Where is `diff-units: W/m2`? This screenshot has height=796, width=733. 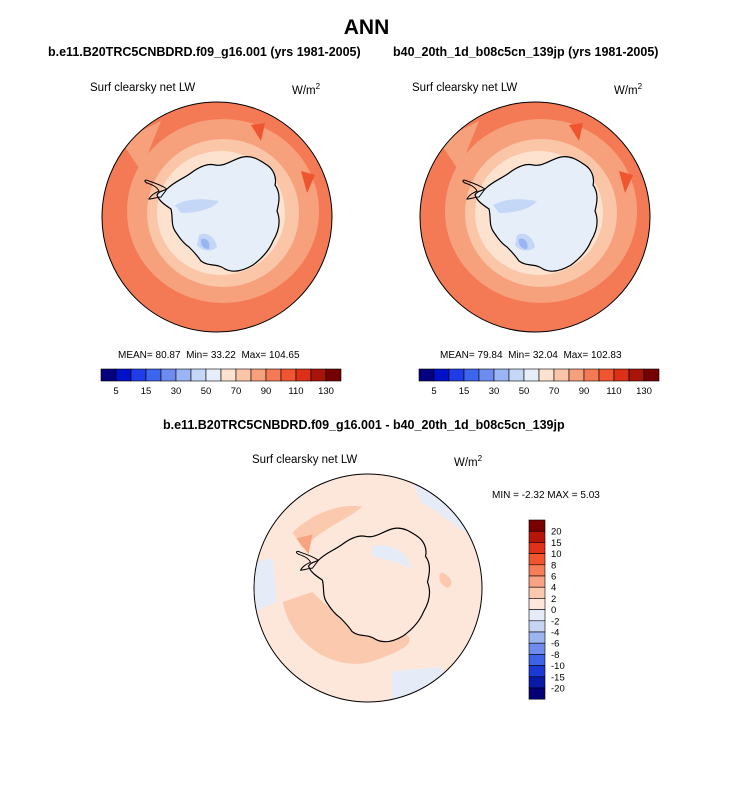 diff-units: W/m2 is located at coordinates (468, 461).